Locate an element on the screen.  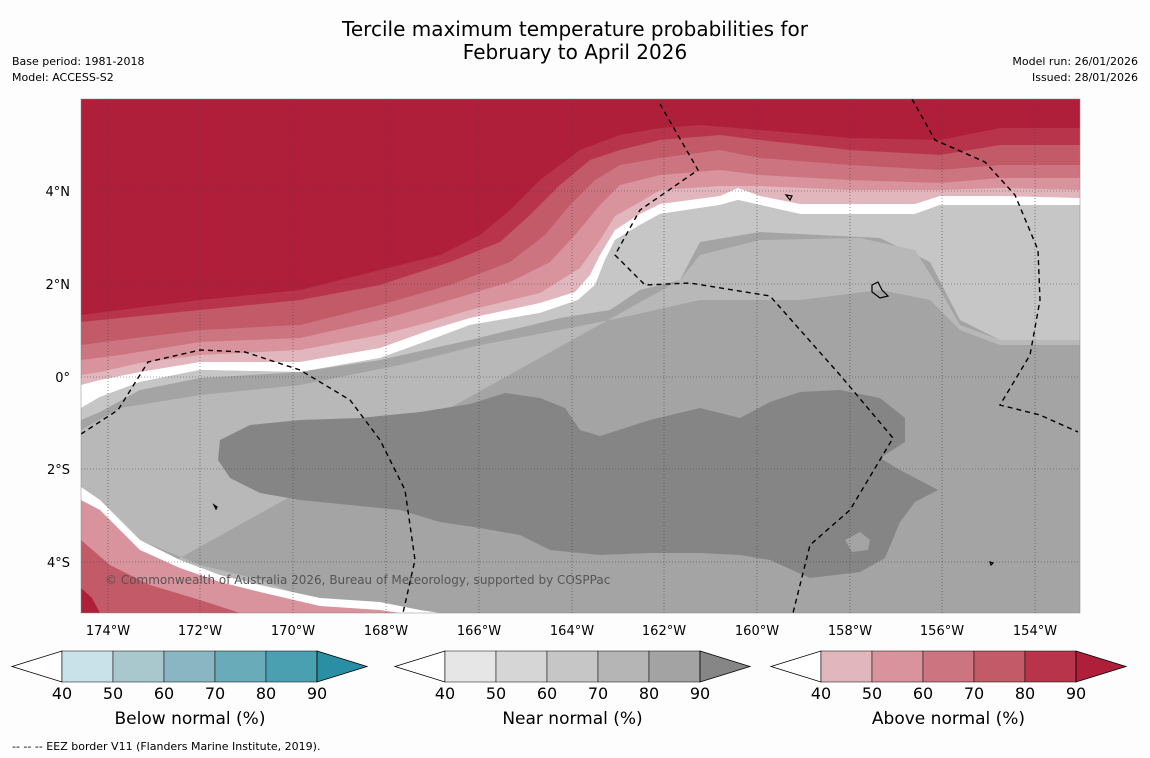
run-info: Model run: 26/01/2026 Issued: 28/01/2026 is located at coordinates (1075, 70).